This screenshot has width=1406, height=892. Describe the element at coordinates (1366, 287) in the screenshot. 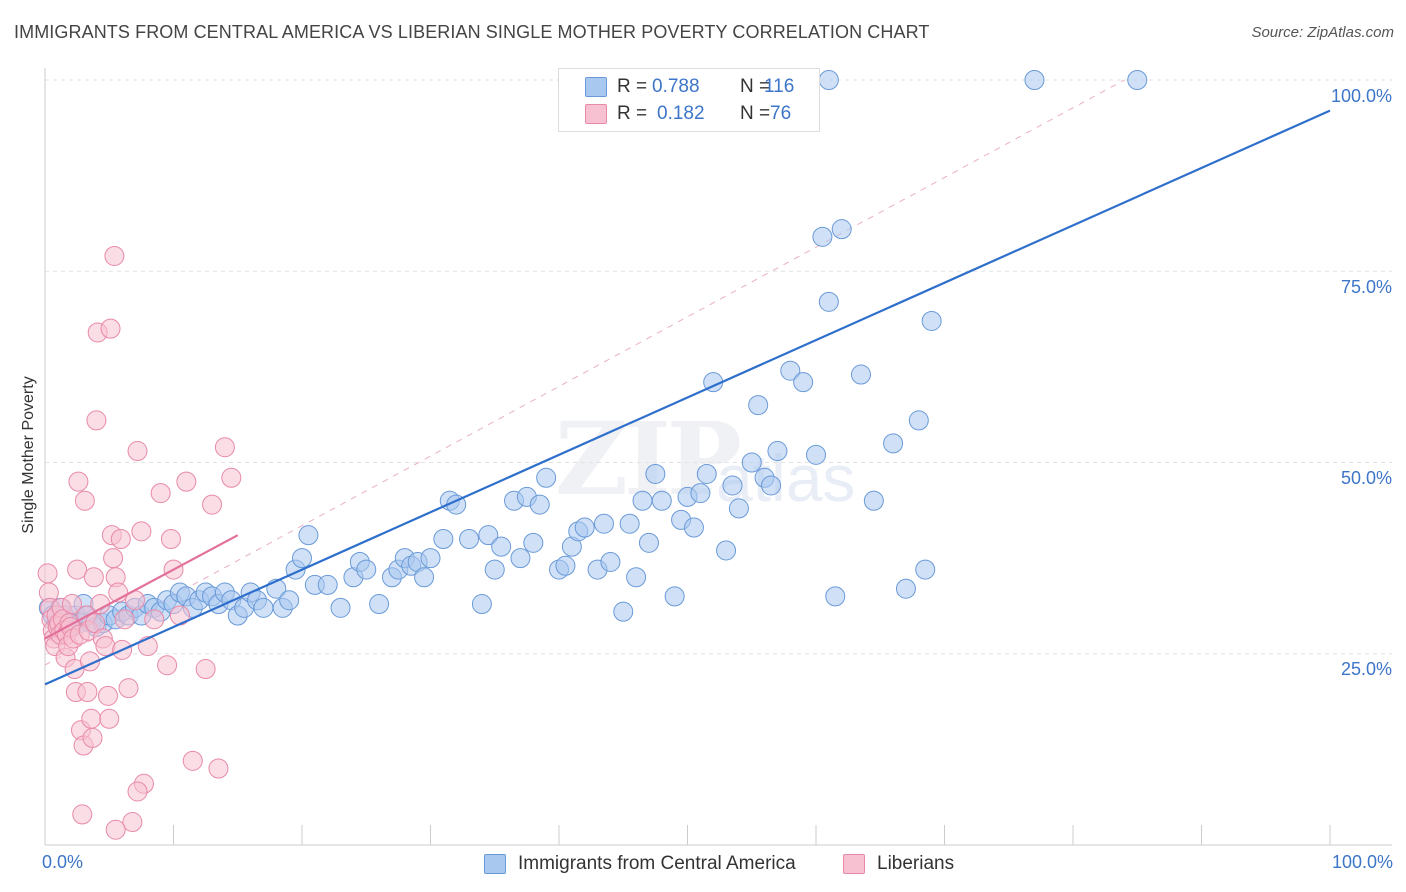

I see `y-tick-label-75: 75.0%` at that location.